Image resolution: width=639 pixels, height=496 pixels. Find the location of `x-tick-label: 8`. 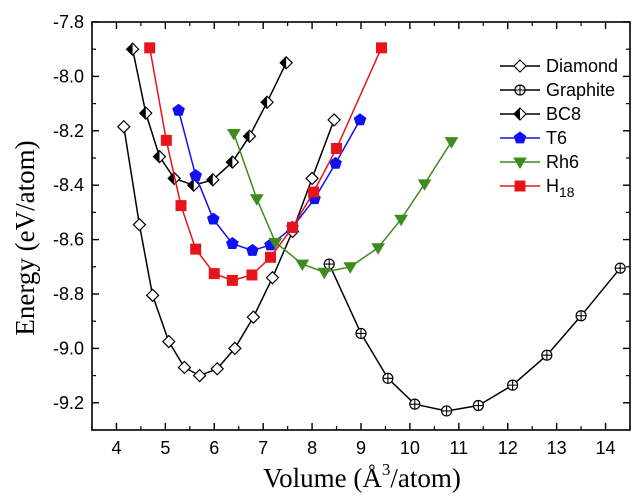

x-tick-label: 8 is located at coordinates (312, 448).